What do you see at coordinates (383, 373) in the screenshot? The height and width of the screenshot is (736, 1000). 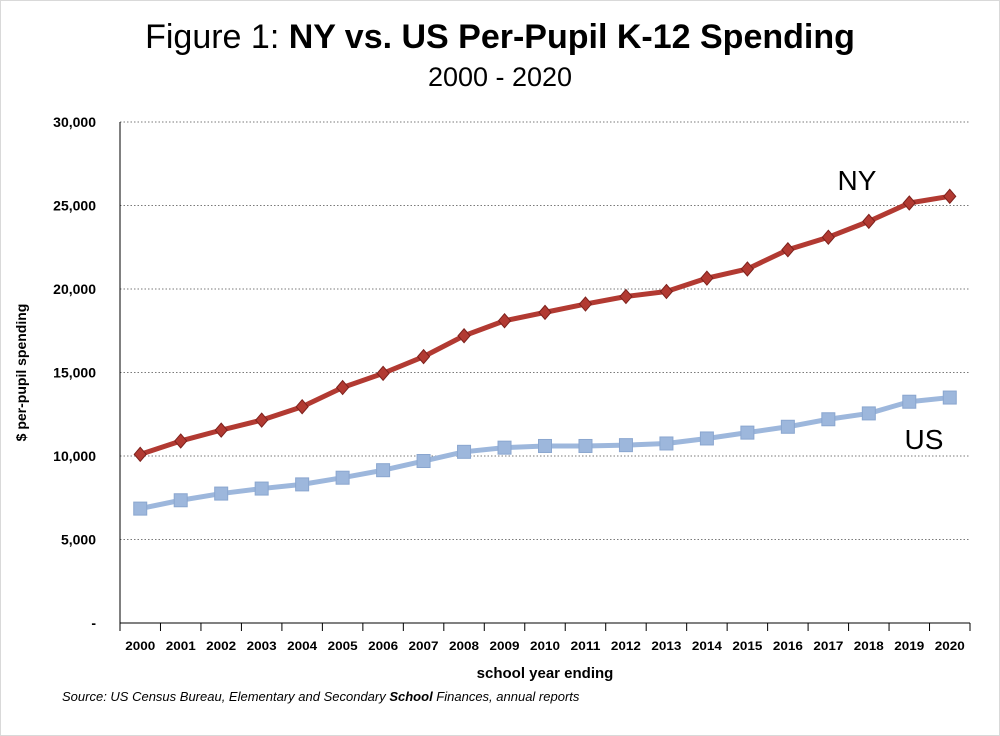 I see `data-point-ny-2006` at bounding box center [383, 373].